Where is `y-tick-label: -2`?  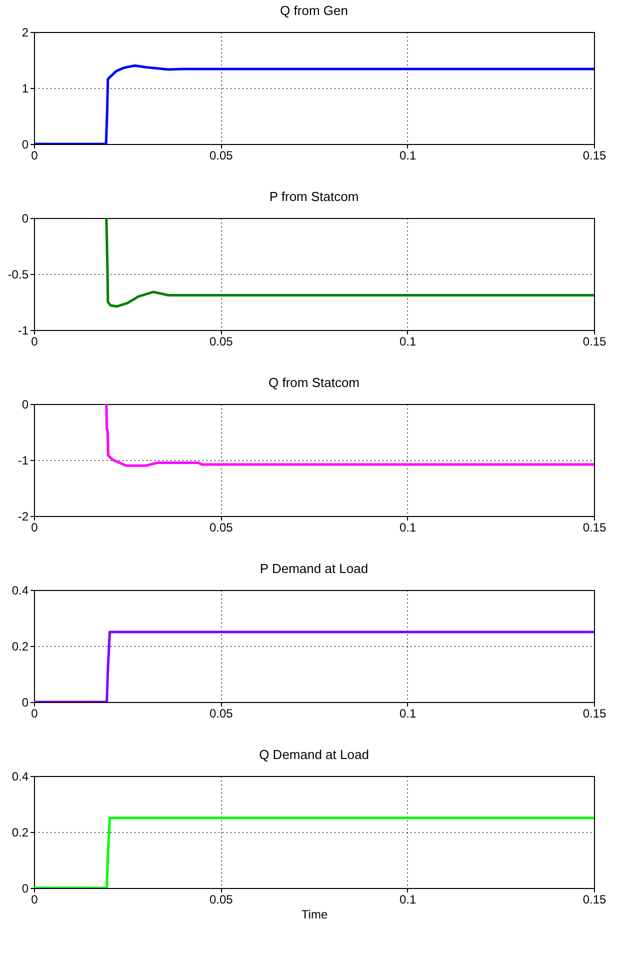
y-tick-label: -2 is located at coordinates (23, 517).